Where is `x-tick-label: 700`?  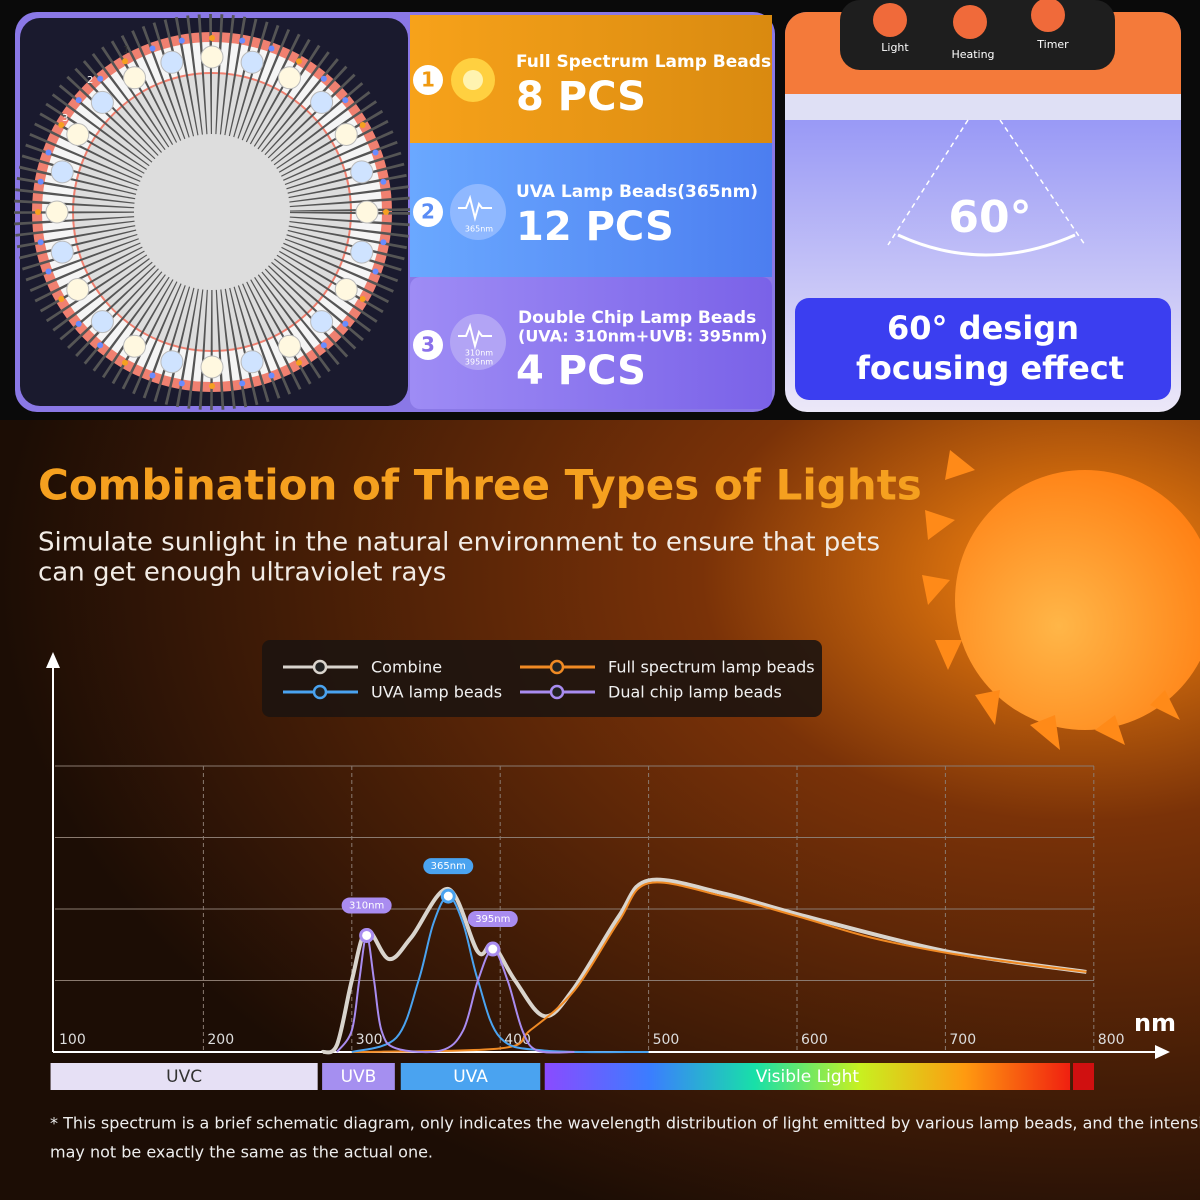 x-tick-label: 700 is located at coordinates (962, 1040).